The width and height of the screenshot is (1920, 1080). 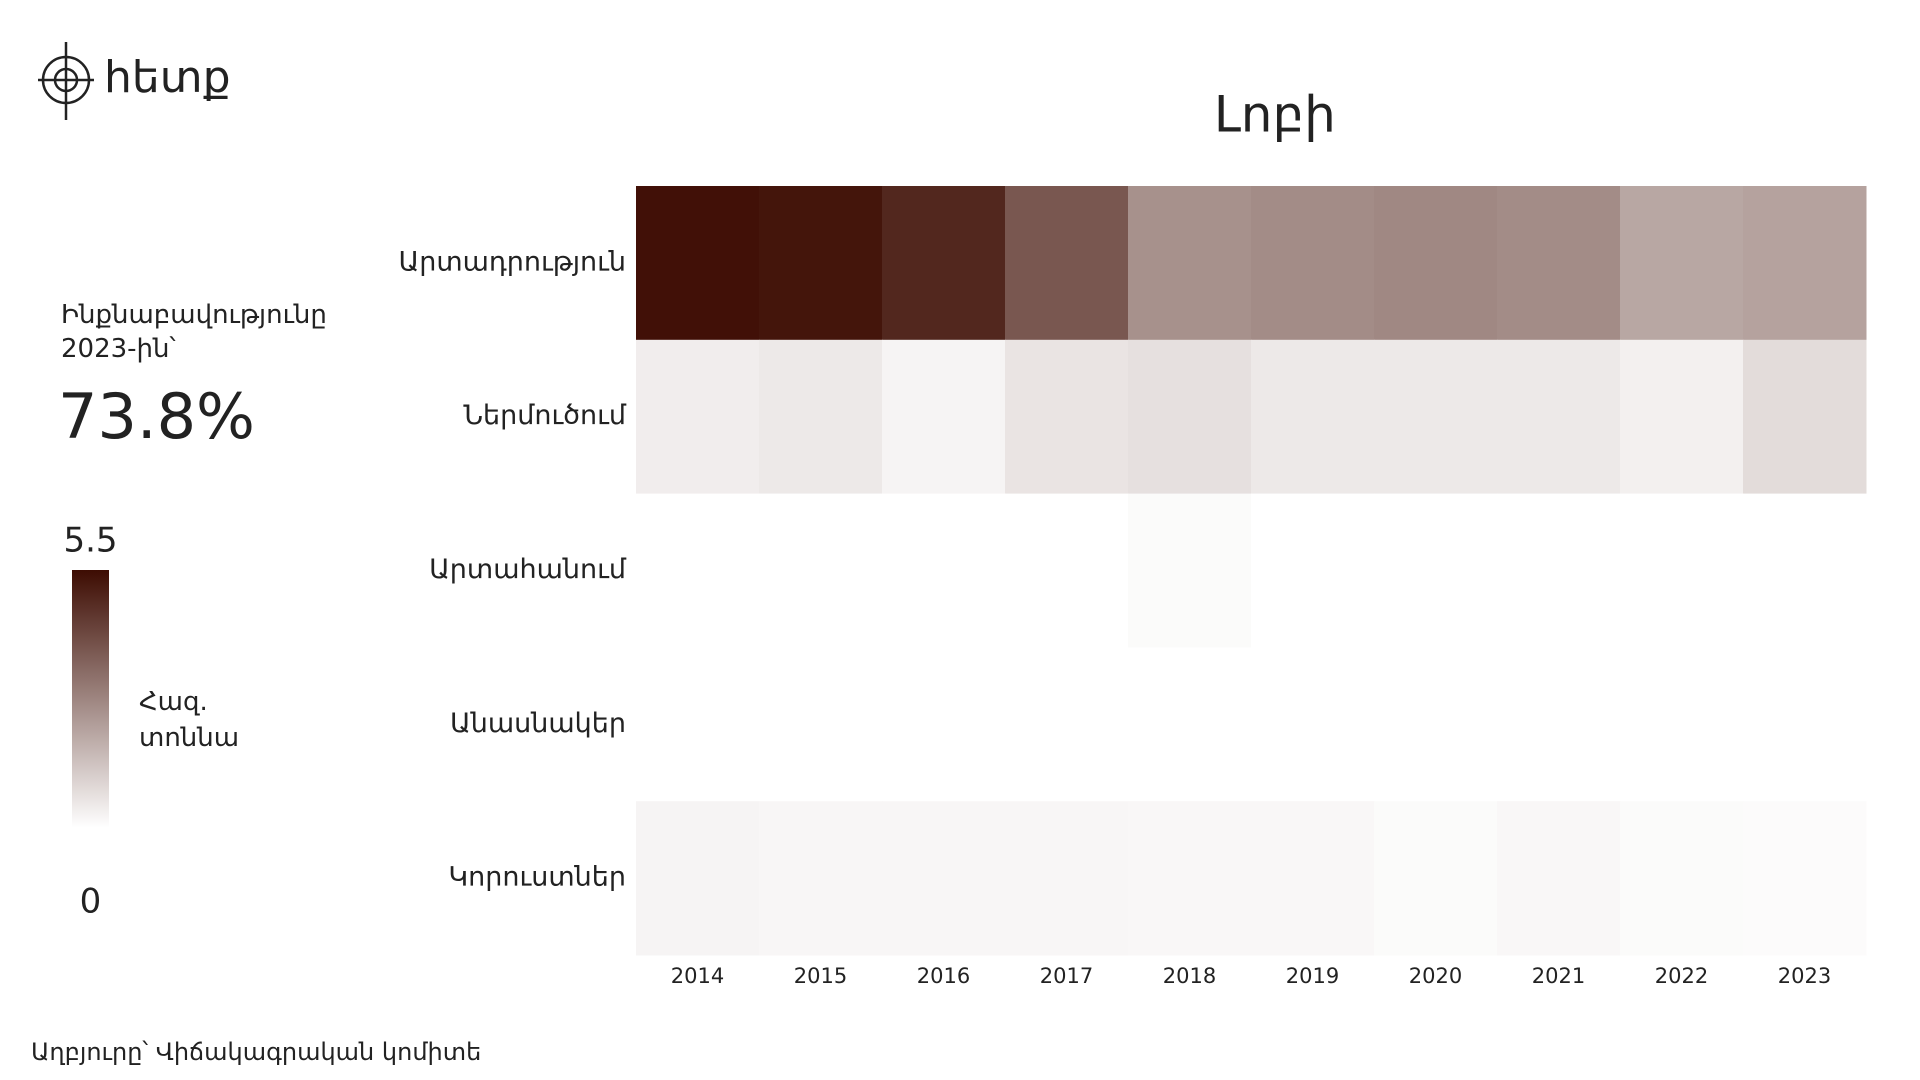 I want to click on x-tick-label: 2021, so click(x=1558, y=976).